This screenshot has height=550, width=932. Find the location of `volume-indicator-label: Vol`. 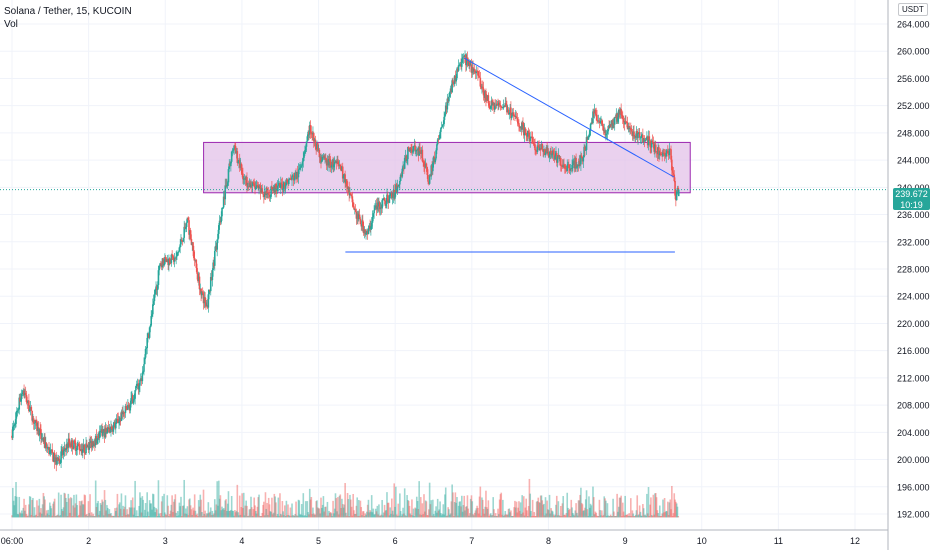

volume-indicator-label: Vol is located at coordinates (11, 24).